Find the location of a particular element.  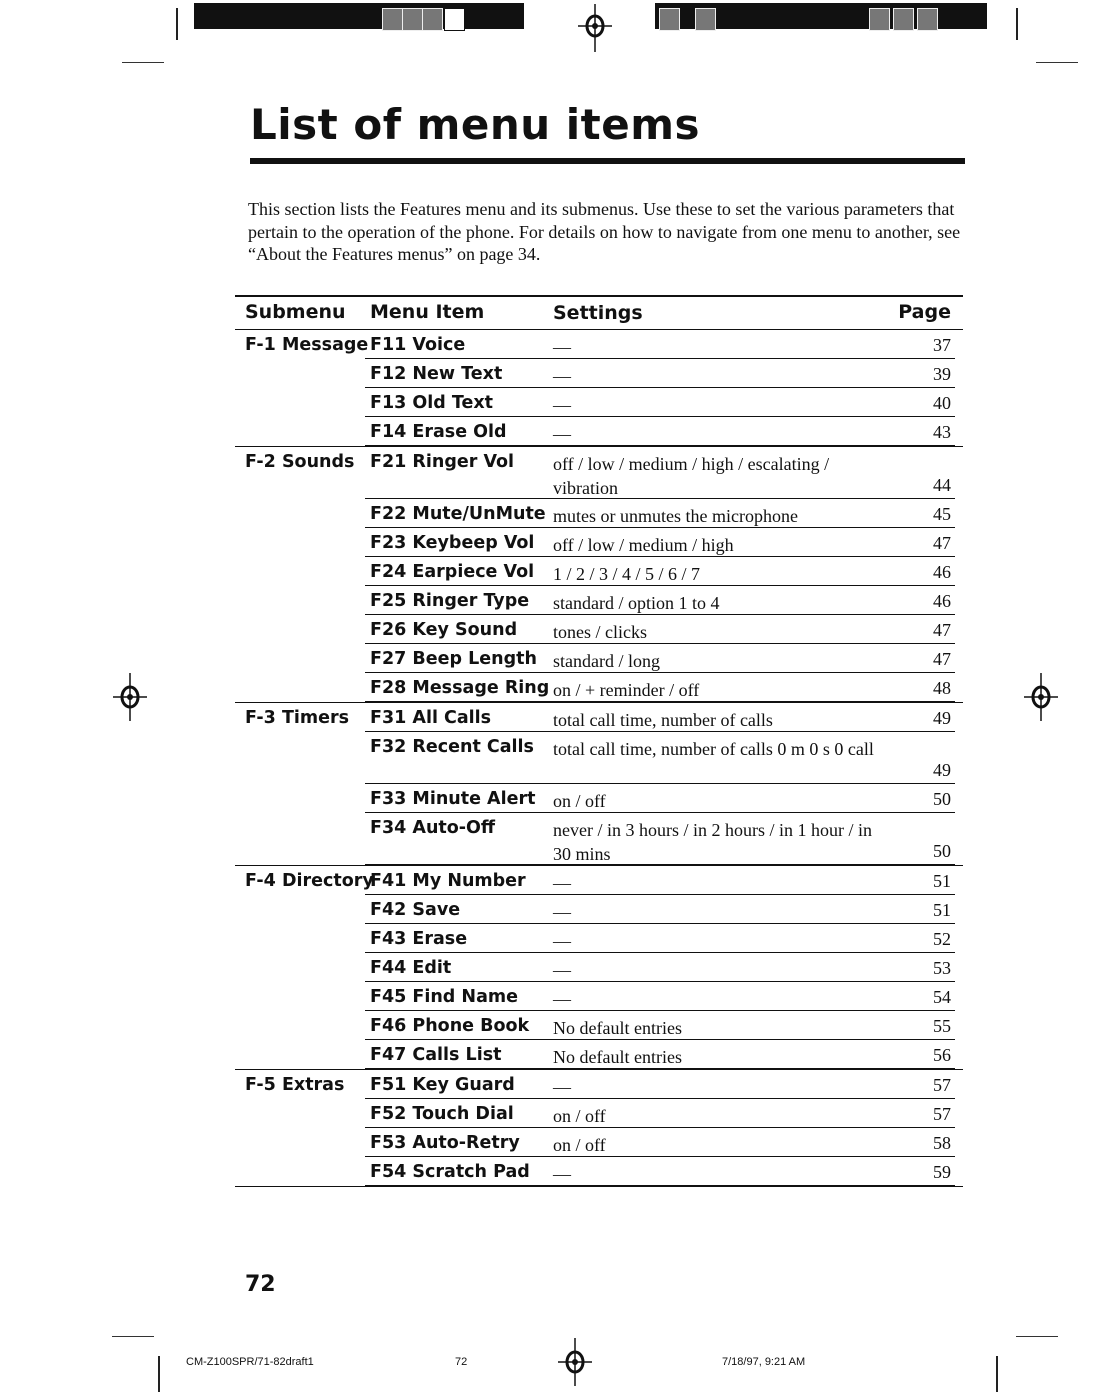

menu-item-cell: F24 Earpiece Vol is located at coordinates (452, 572).